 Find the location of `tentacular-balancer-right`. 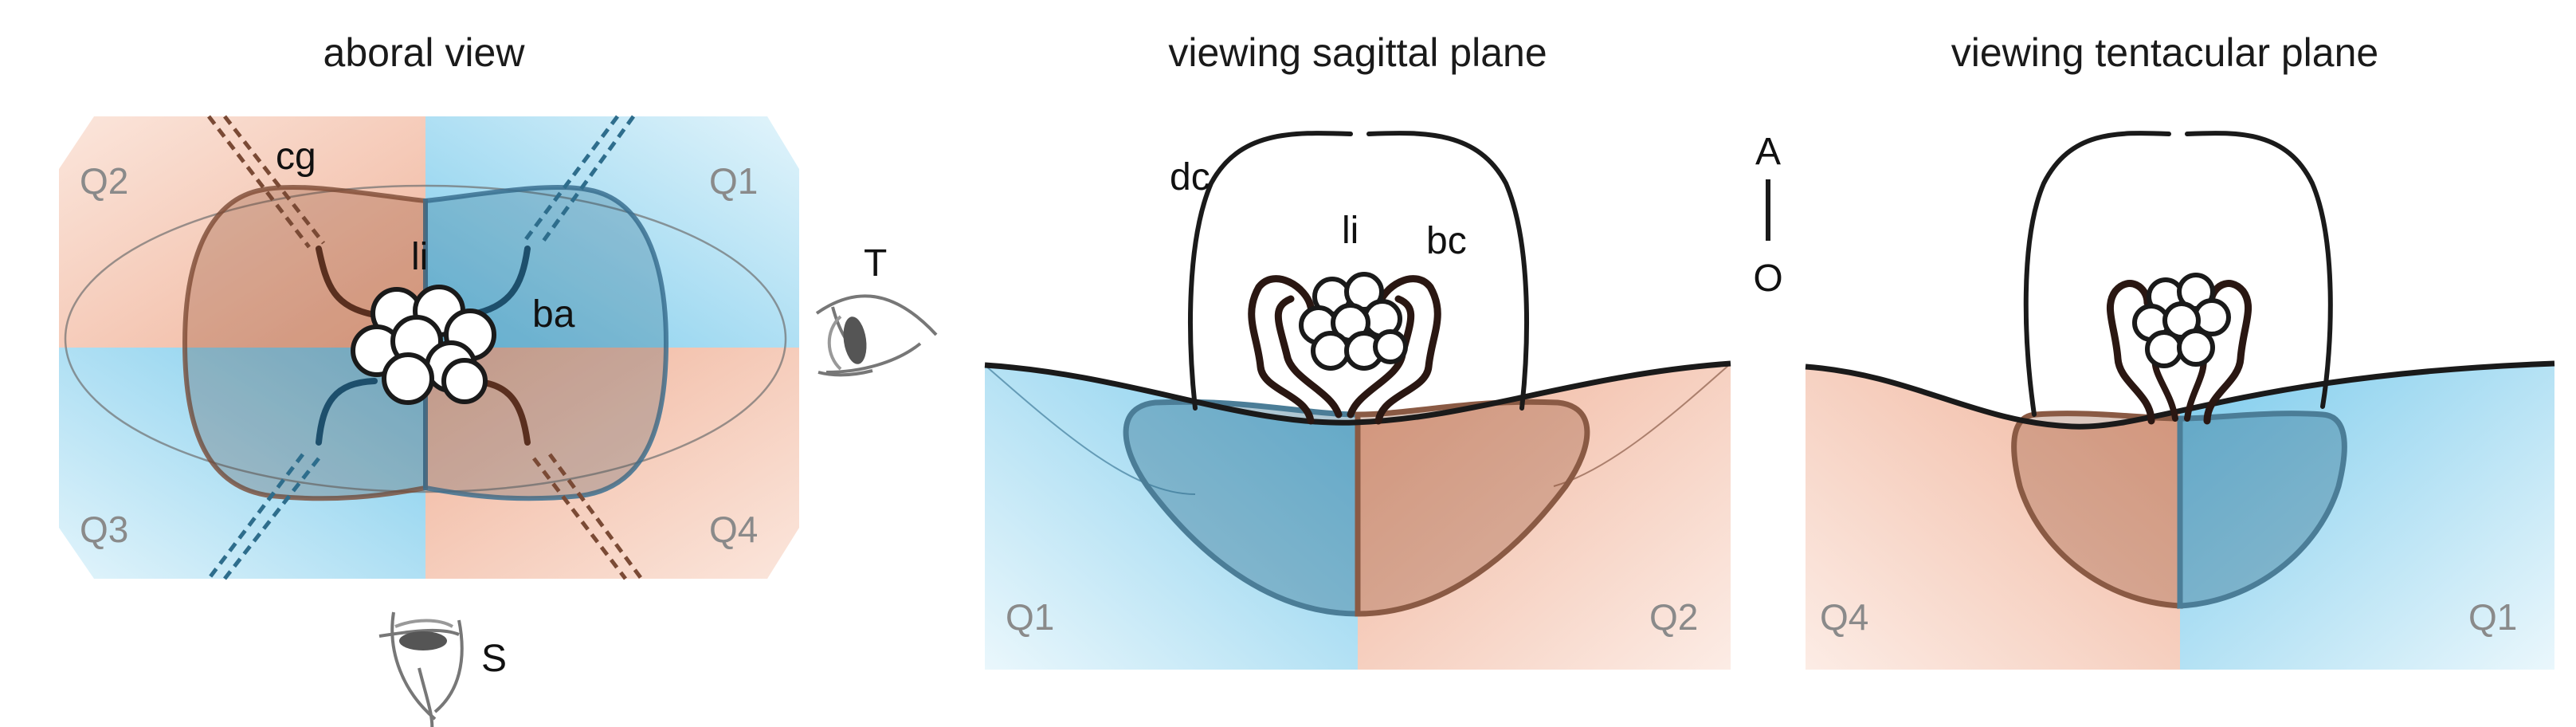

tentacular-balancer-right is located at coordinates (2228, 353).